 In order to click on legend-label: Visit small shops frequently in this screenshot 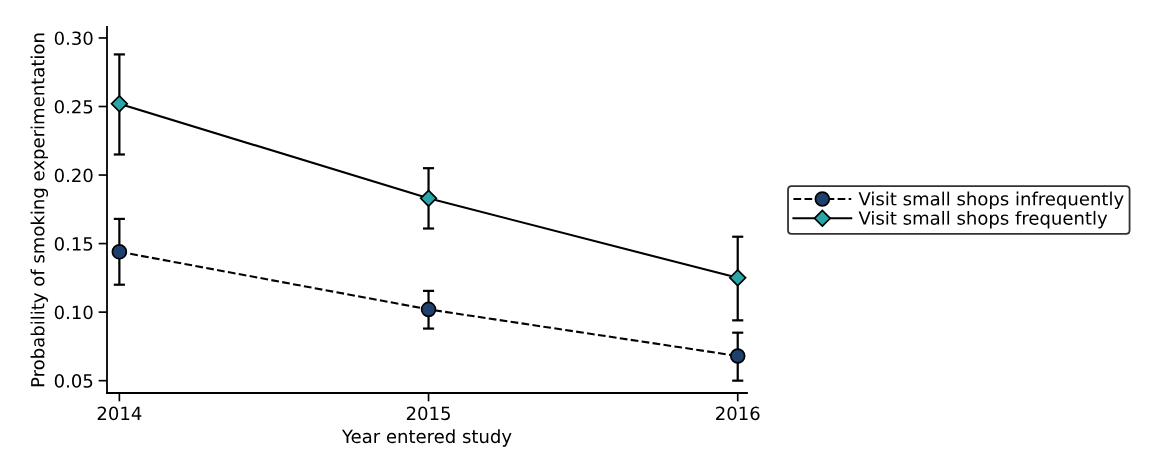, I will do `click(983, 219)`.